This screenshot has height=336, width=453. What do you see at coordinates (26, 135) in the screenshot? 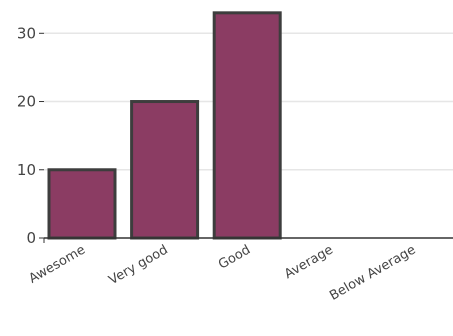
I see `y-tick-labels: 0 10 20 30` at bounding box center [26, 135].